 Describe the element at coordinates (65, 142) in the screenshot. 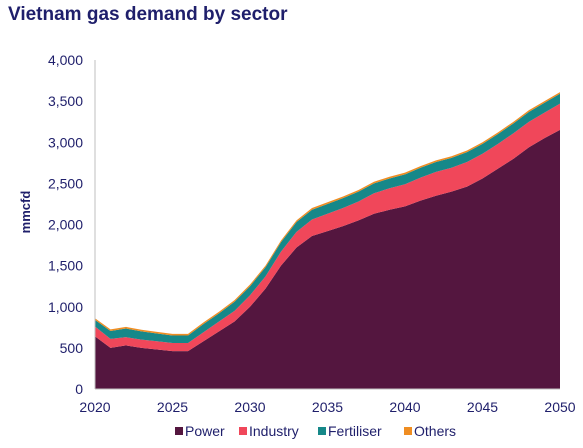

I see `y-tick-label: 3,000` at that location.